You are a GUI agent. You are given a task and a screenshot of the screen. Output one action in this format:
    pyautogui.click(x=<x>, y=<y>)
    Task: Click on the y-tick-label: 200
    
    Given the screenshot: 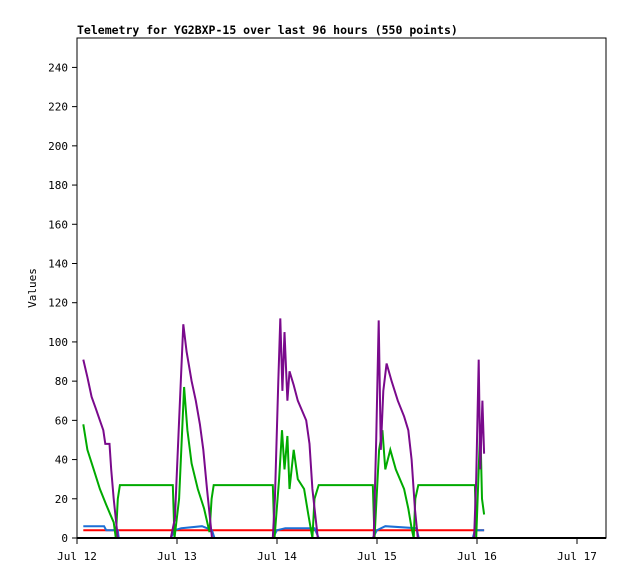 What is the action you would take?
    pyautogui.click(x=58, y=146)
    